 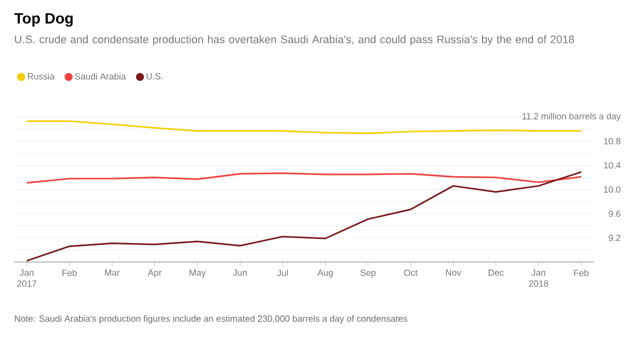 What do you see at coordinates (612, 141) in the screenshot?
I see `y-tick-label: 10.8` at bounding box center [612, 141].